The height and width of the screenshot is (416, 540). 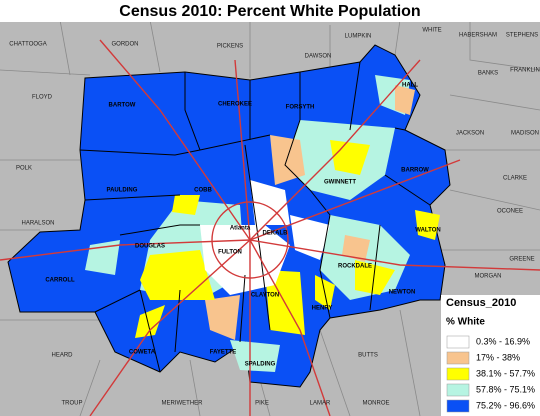 I want to click on legend-title: Census_2010, so click(x=481, y=303).